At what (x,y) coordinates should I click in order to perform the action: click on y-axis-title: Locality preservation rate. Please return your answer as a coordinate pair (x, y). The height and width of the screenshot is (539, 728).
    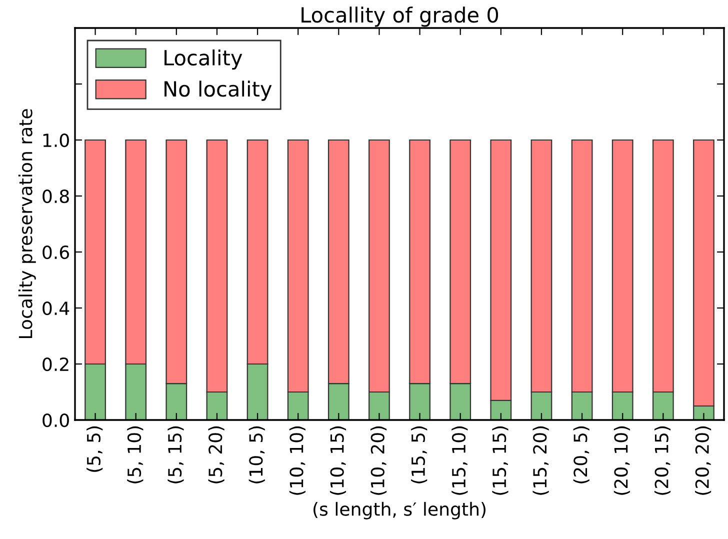
    Looking at the image, I should click on (27, 223).